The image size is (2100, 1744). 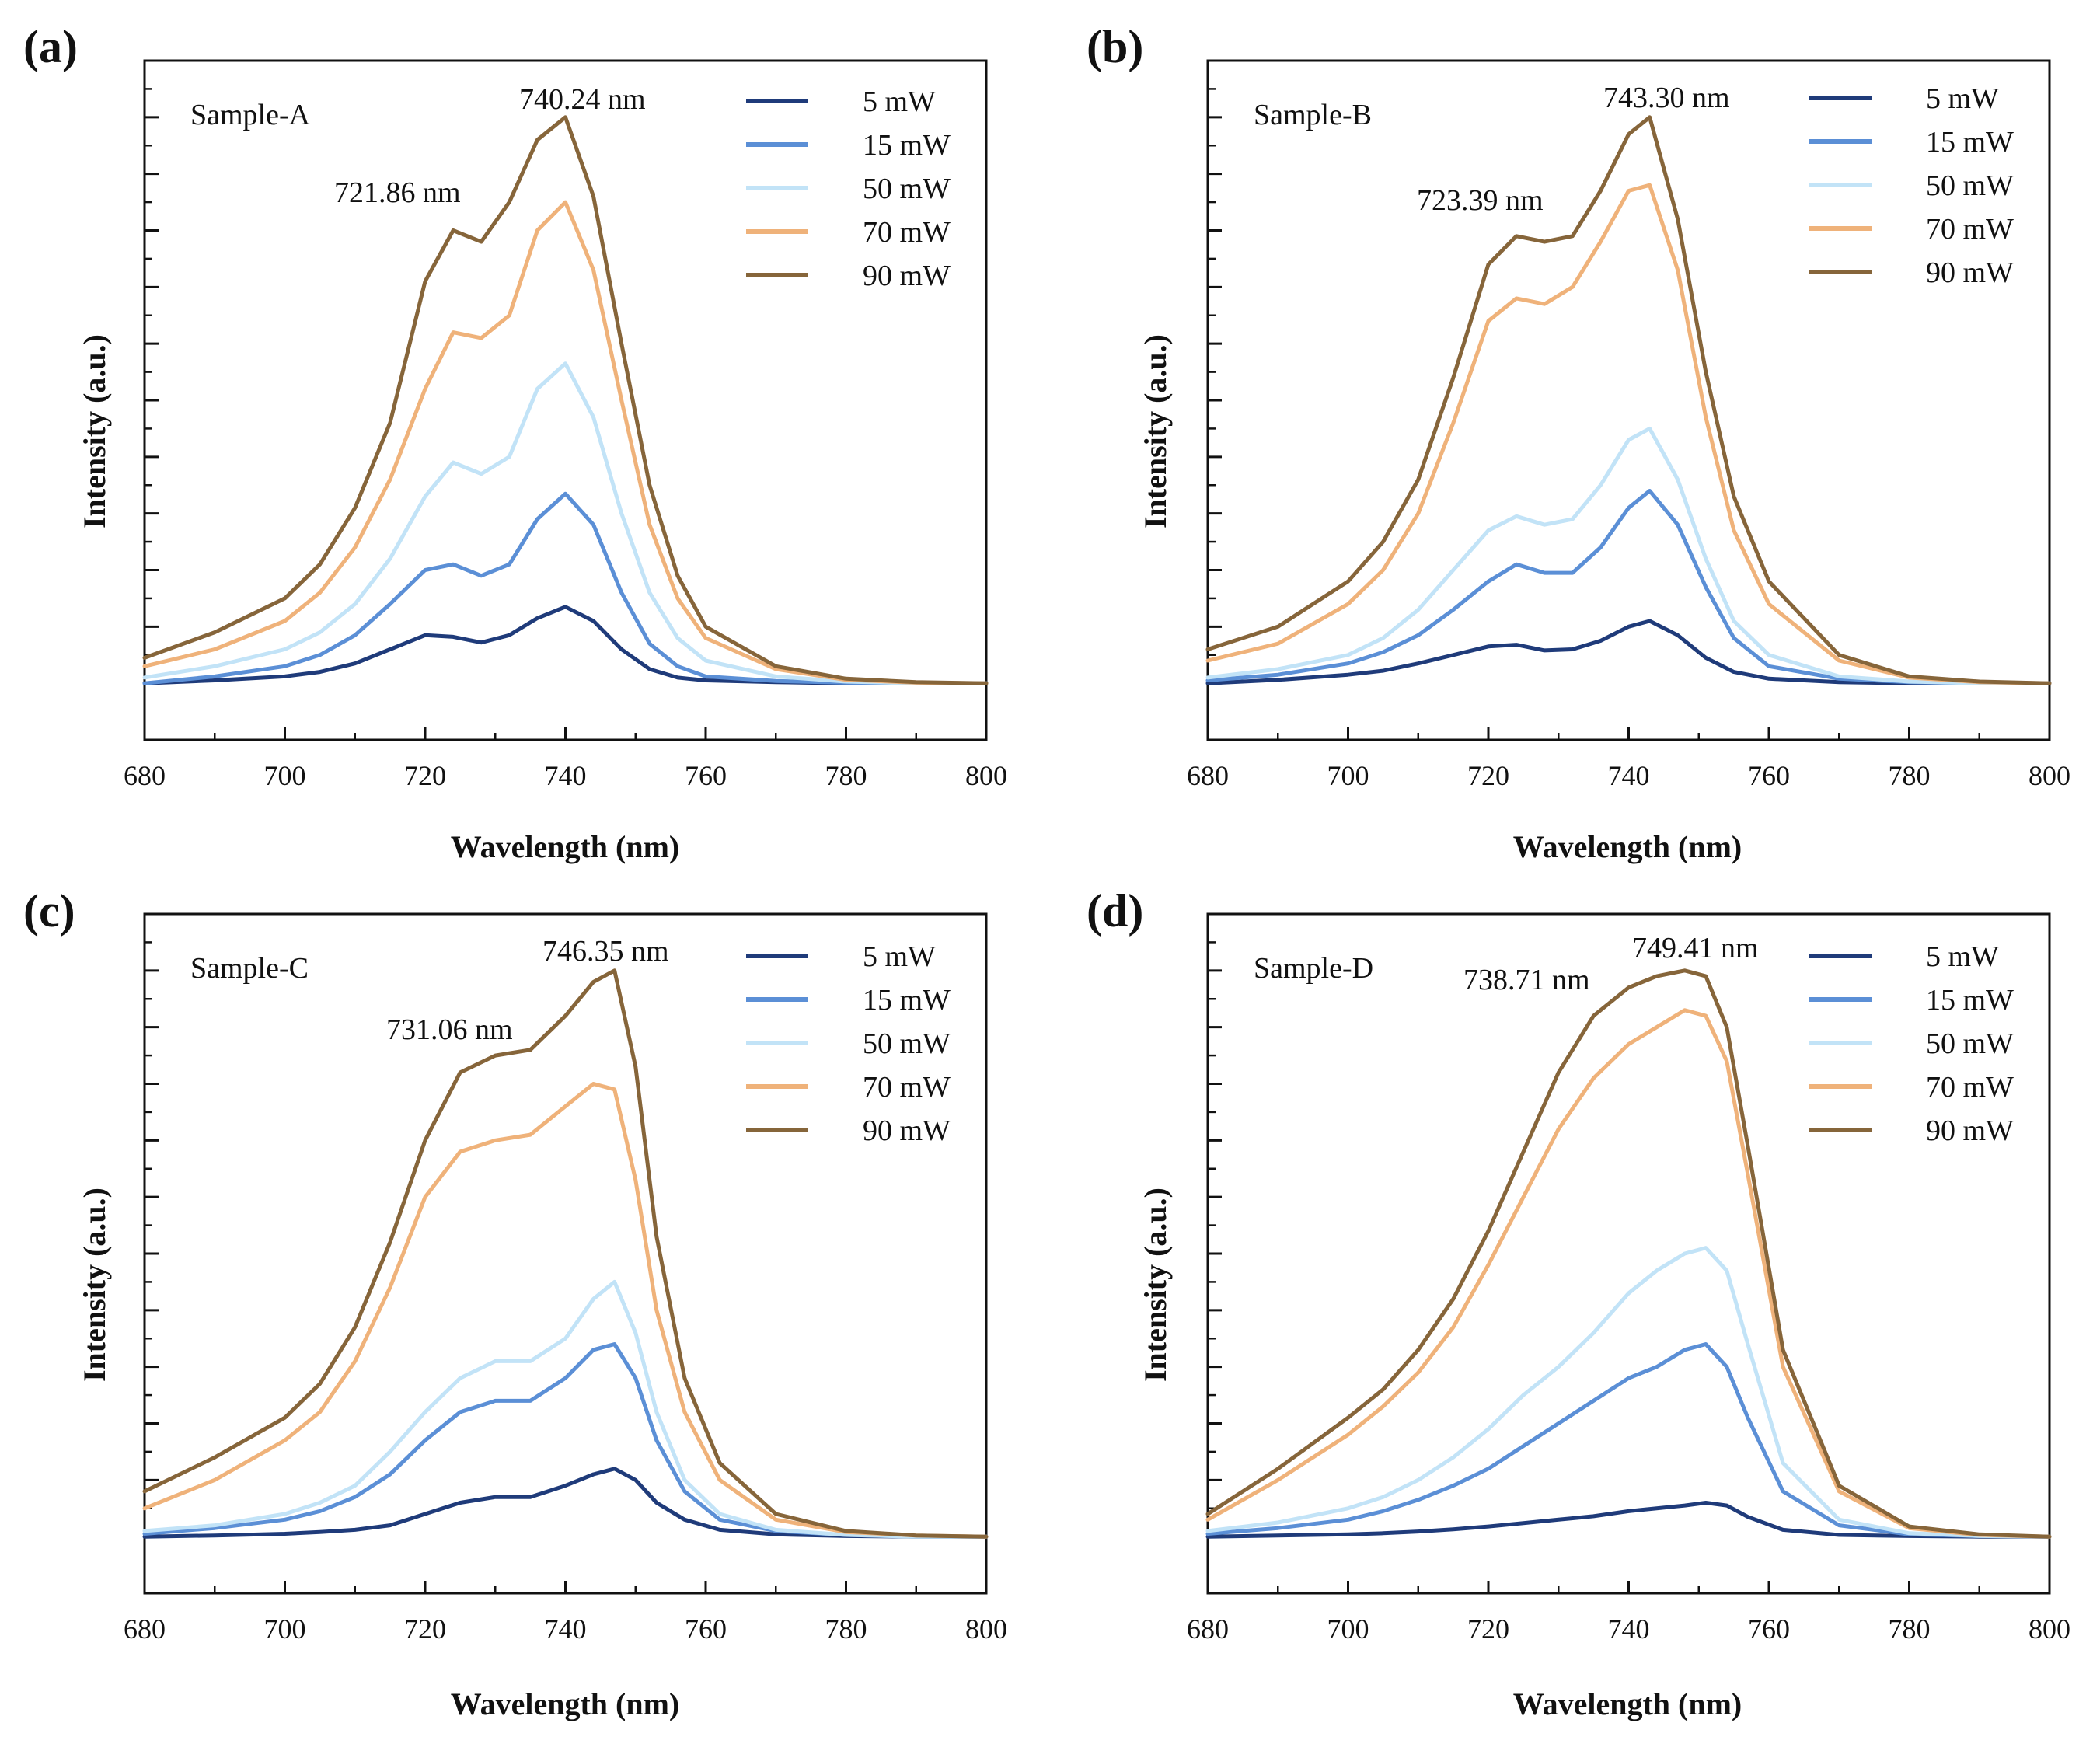 I want to click on peak-label-1: 738.71 nm, so click(x=1526, y=980).